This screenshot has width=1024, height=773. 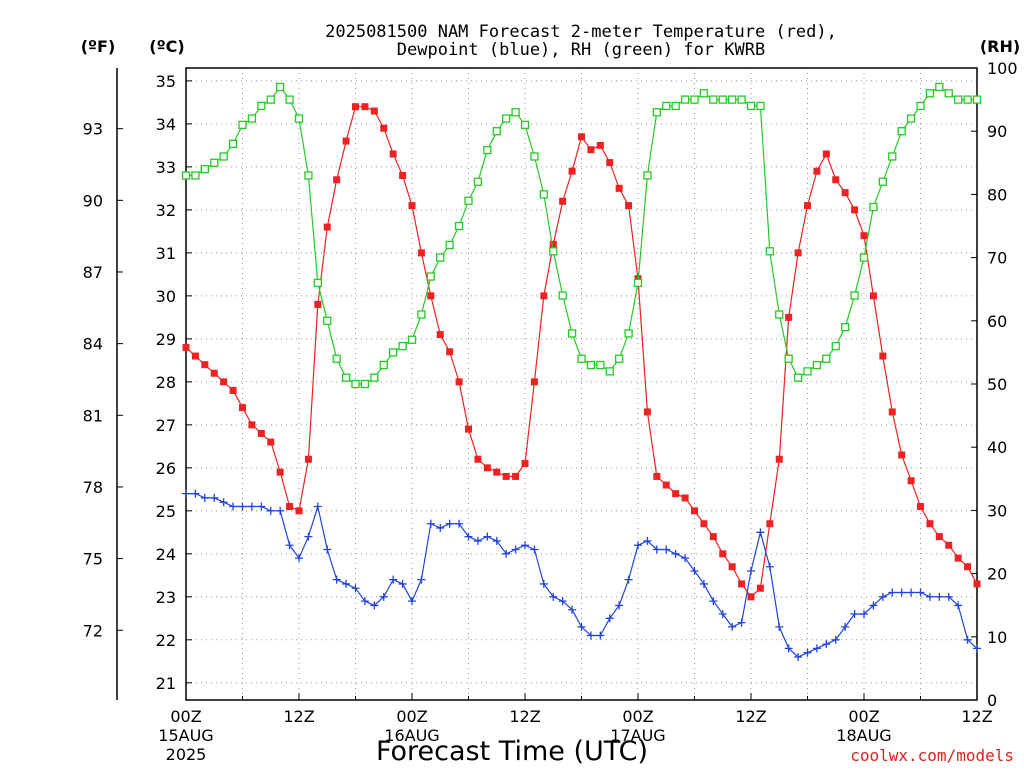 I want to click on fahrenheit-tick-label: 78, so click(x=93, y=487).